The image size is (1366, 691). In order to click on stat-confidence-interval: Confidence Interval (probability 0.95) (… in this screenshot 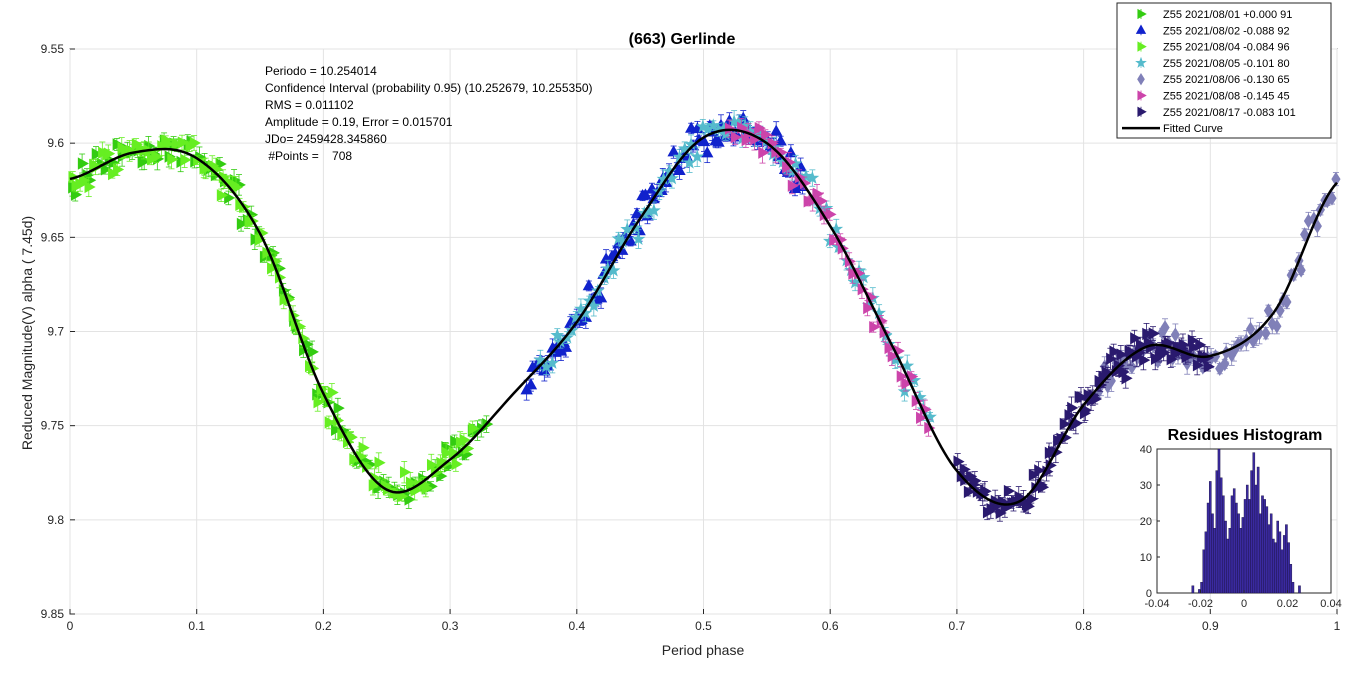, I will do `click(429, 88)`.